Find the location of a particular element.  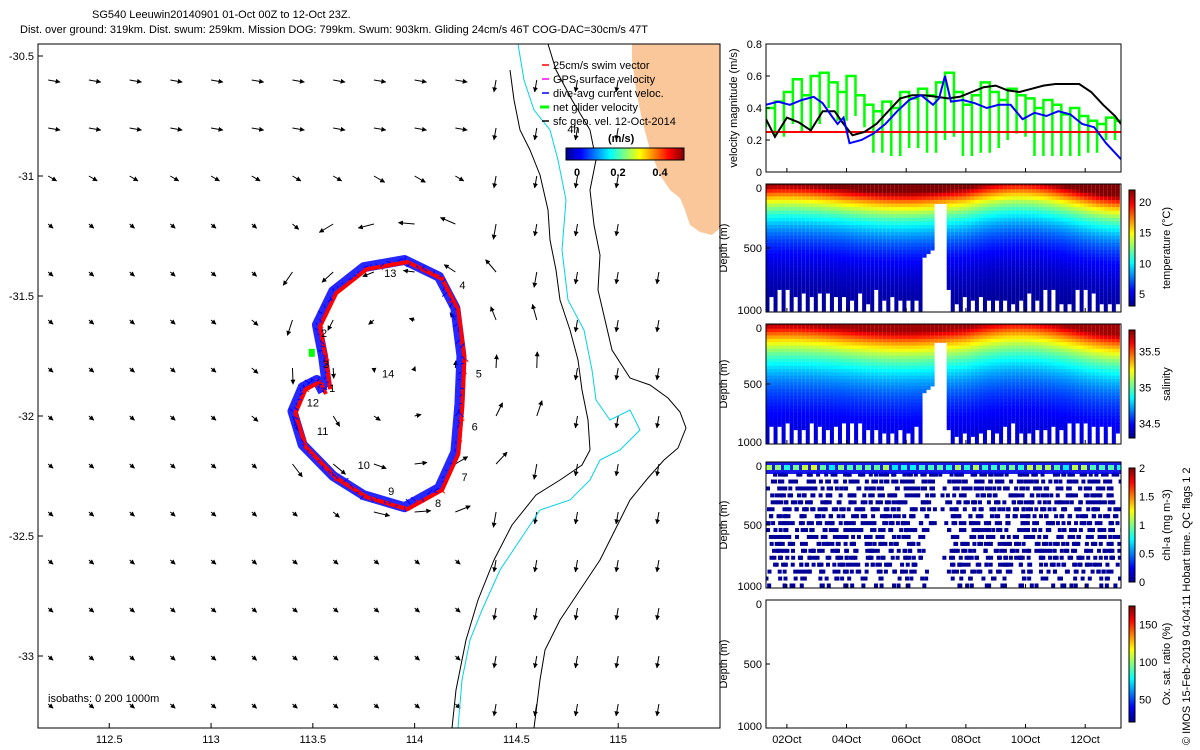

map-colorbar-tick-1: 0.2 is located at coordinates (617, 173).